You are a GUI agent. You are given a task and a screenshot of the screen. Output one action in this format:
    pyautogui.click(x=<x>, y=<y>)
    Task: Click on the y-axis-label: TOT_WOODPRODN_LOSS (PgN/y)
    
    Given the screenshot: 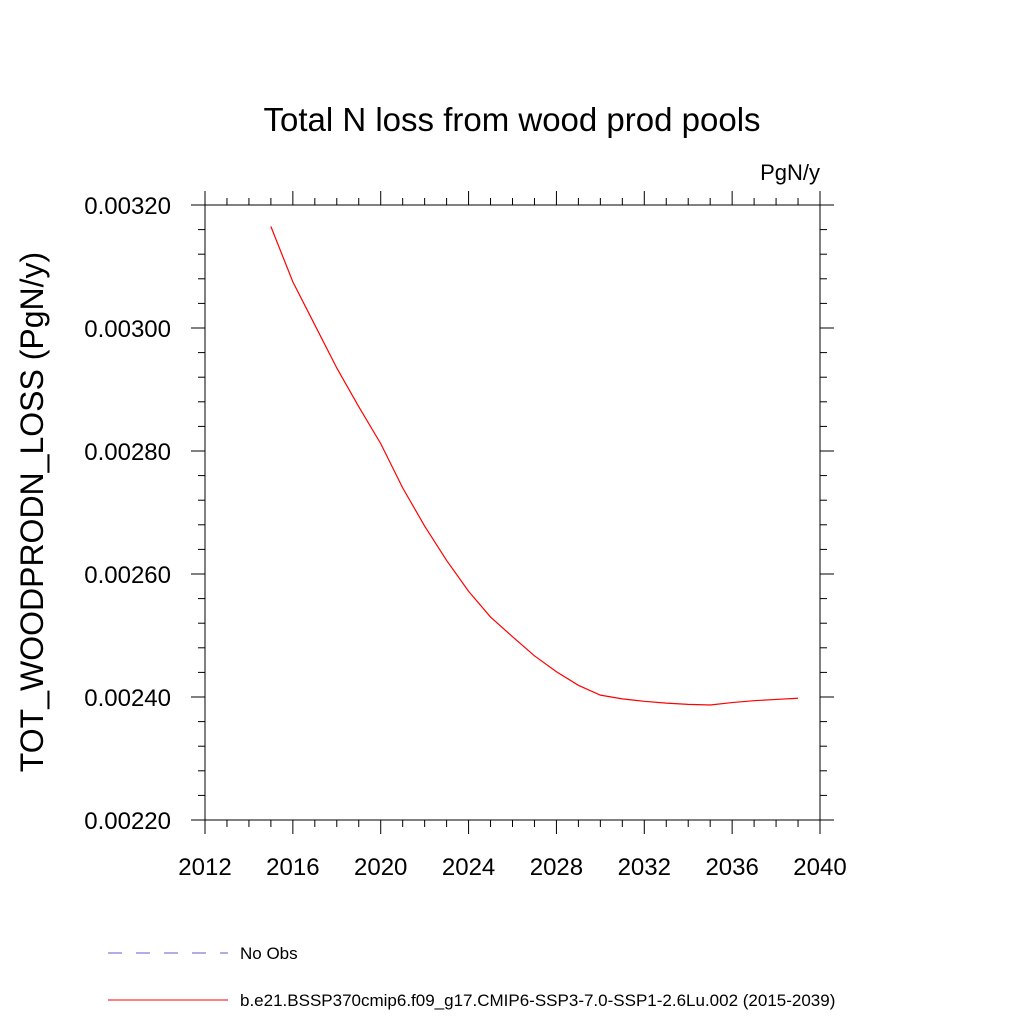 What is the action you would take?
    pyautogui.click(x=32, y=512)
    